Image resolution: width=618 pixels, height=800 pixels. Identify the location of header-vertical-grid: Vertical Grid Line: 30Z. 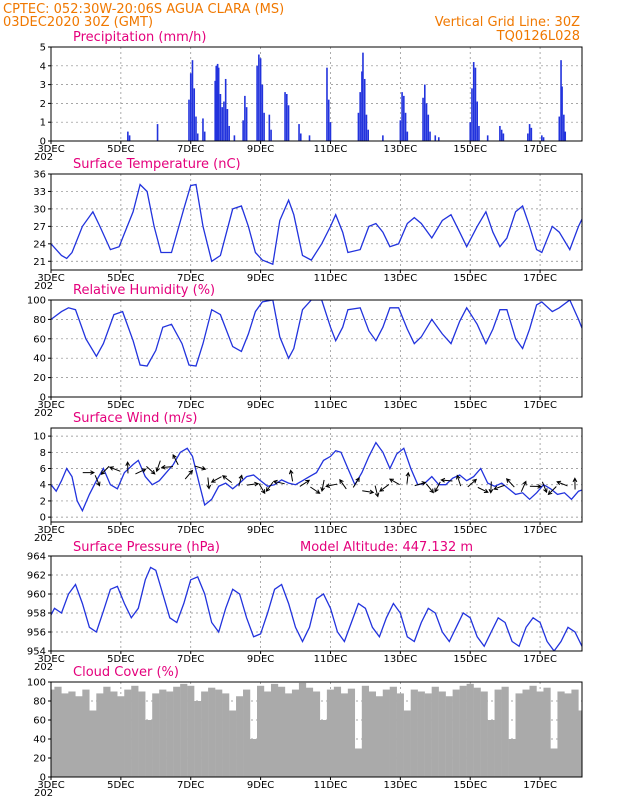
(507, 22).